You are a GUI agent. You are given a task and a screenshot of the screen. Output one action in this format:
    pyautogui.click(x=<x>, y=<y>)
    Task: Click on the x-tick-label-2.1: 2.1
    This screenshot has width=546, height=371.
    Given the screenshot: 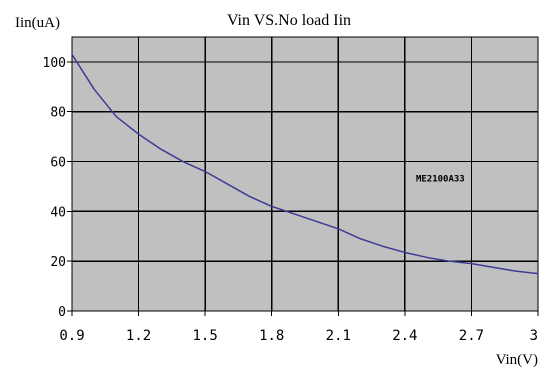 What is the action you would take?
    pyautogui.click(x=338, y=336)
    